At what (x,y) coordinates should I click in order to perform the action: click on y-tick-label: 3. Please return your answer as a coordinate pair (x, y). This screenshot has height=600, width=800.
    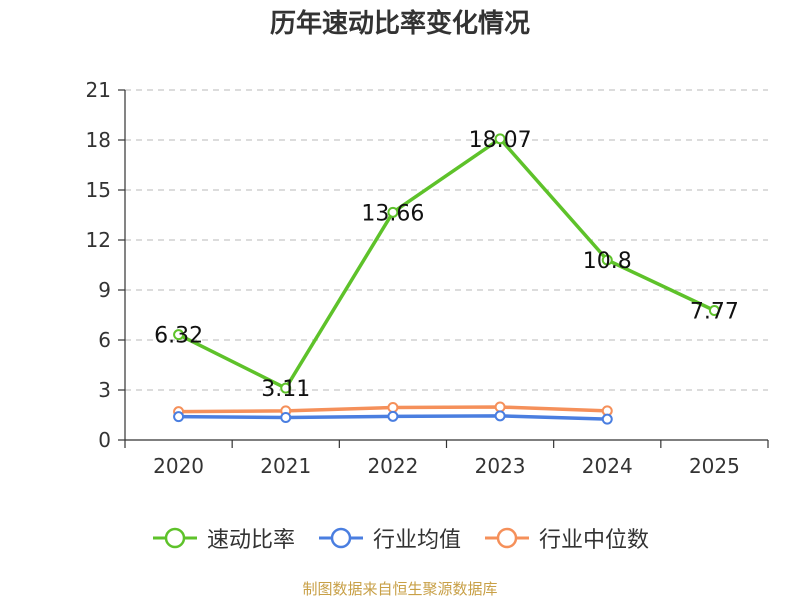
    Looking at the image, I should click on (104, 390).